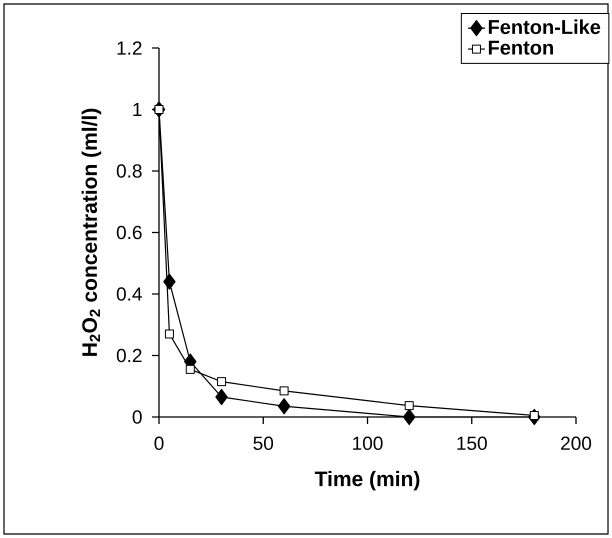 This screenshot has height=538, width=612. Describe the element at coordinates (159, 443) in the screenshot. I see `x-tick-label: 0` at that location.